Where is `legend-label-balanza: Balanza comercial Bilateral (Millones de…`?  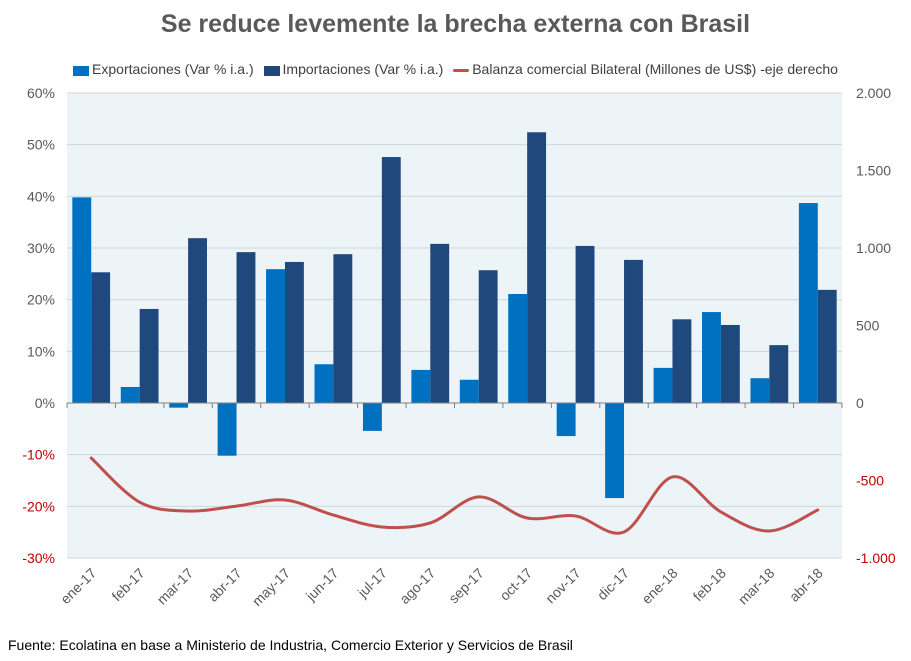
legend-label-balanza: Balanza comercial Bilateral (Millones de… is located at coordinates (655, 69).